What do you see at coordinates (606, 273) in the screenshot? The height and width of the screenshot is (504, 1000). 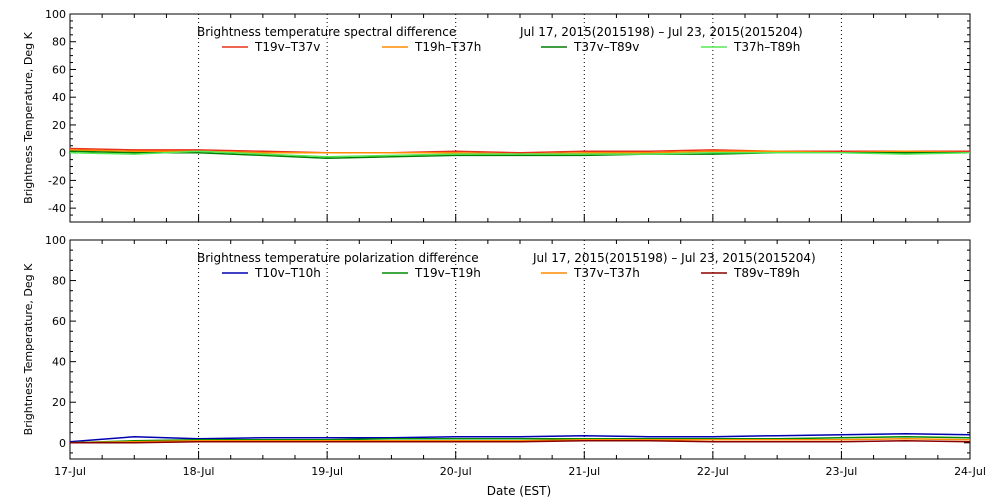 I see `legend-label: T37v–T37h` at bounding box center [606, 273].